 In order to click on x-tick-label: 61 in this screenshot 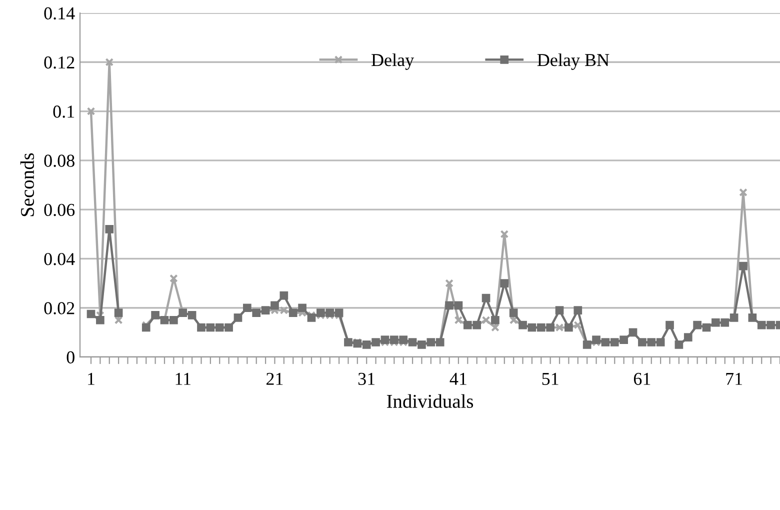, I will do `click(642, 378)`.